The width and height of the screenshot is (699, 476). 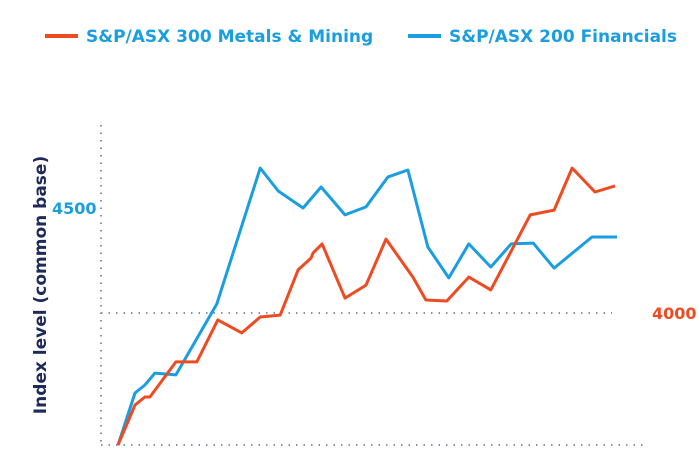 I want to click on legend-label-financials: S&P/ASX 200 Financials, so click(x=563, y=37).